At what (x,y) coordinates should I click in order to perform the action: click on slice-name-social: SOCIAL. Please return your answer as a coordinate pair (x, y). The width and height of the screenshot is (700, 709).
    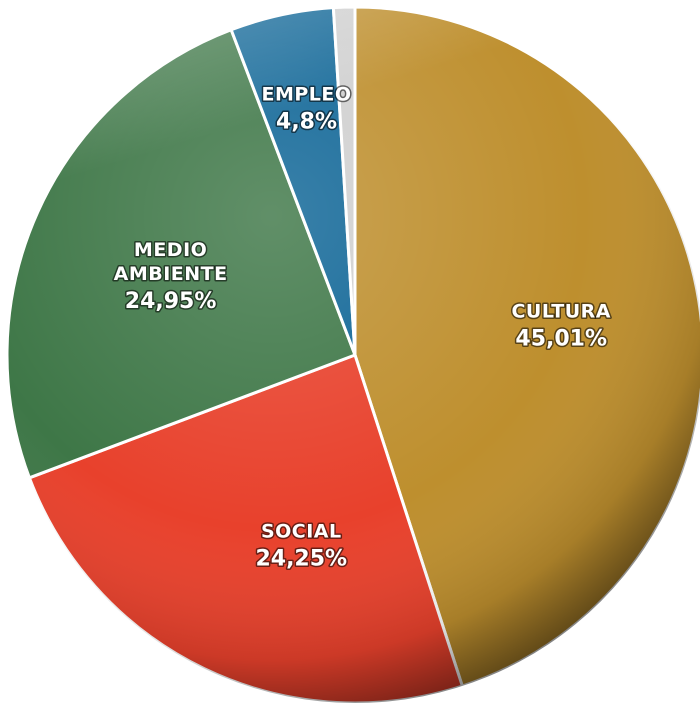
    Looking at the image, I should click on (301, 531).